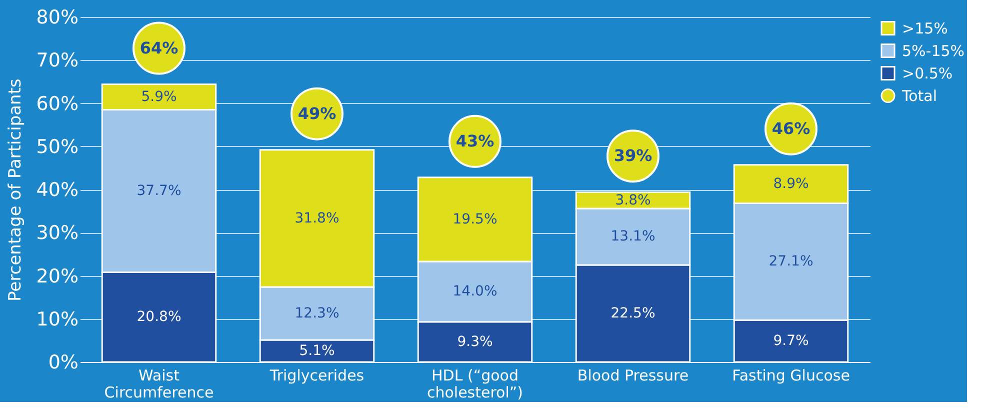  Describe the element at coordinates (57, 147) in the screenshot. I see `y-tick-label: 50%` at that location.